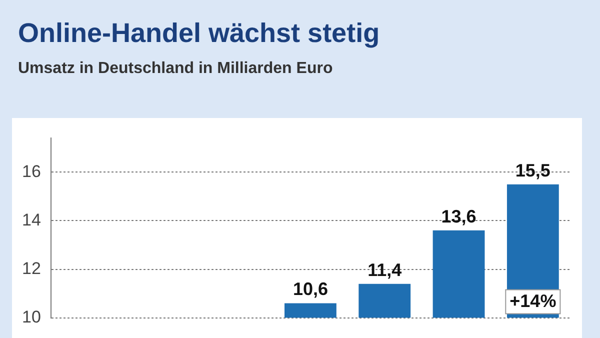  I want to click on data-label: 15,5, so click(532, 170).